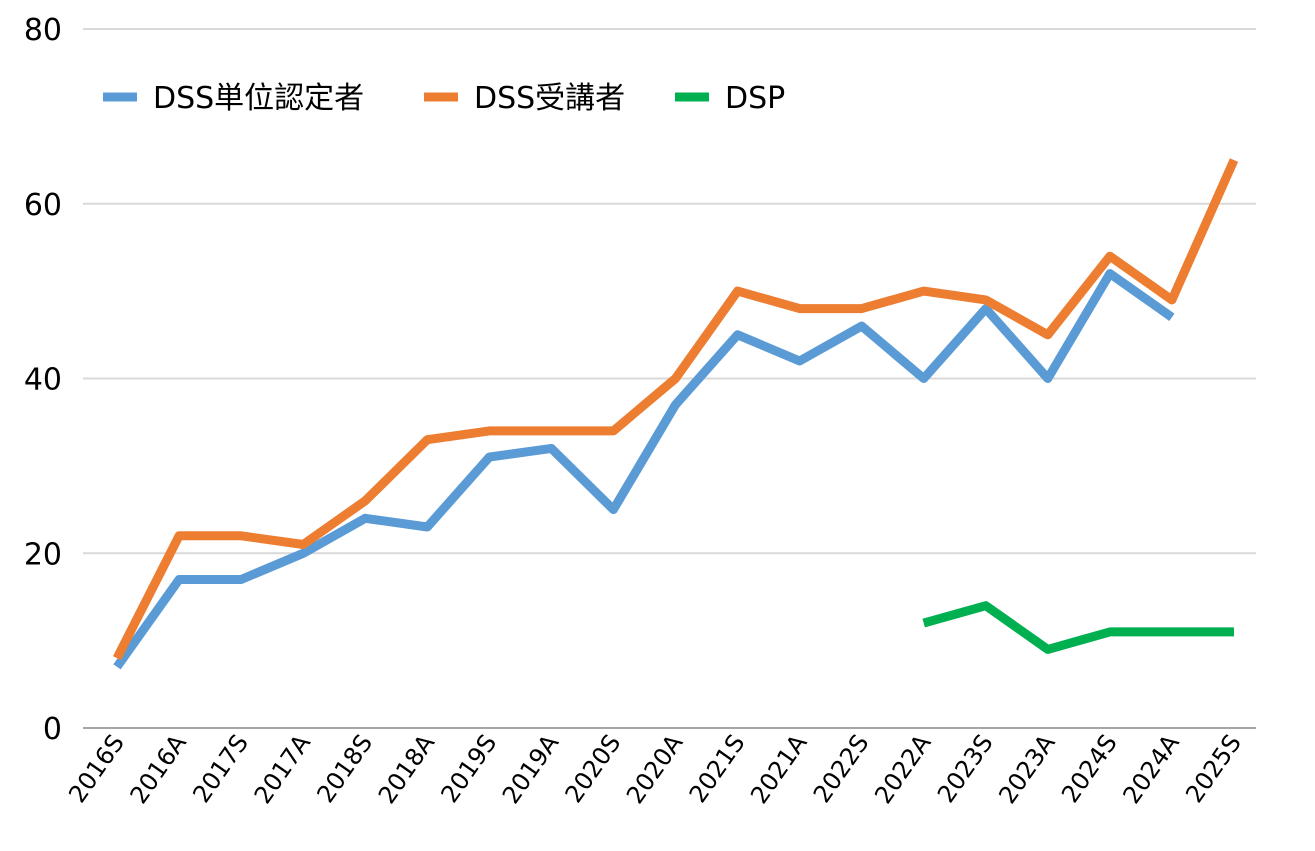 Image resolution: width=1315 pixels, height=851 pixels. What do you see at coordinates (469, 768) in the screenshot?
I see `x-tick-label: 2019S` at bounding box center [469, 768].